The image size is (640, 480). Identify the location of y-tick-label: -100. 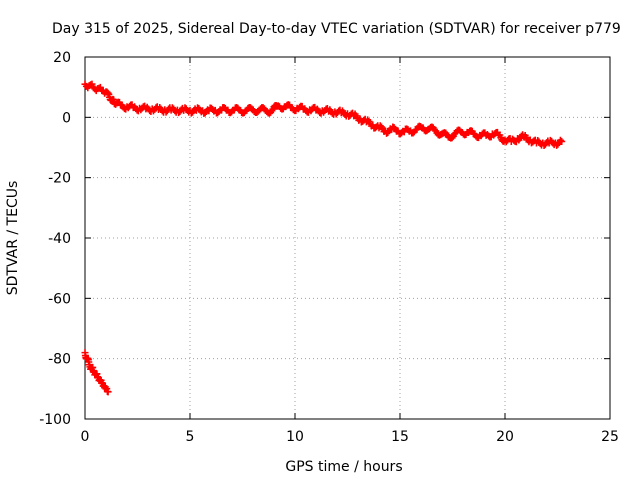
(55, 420).